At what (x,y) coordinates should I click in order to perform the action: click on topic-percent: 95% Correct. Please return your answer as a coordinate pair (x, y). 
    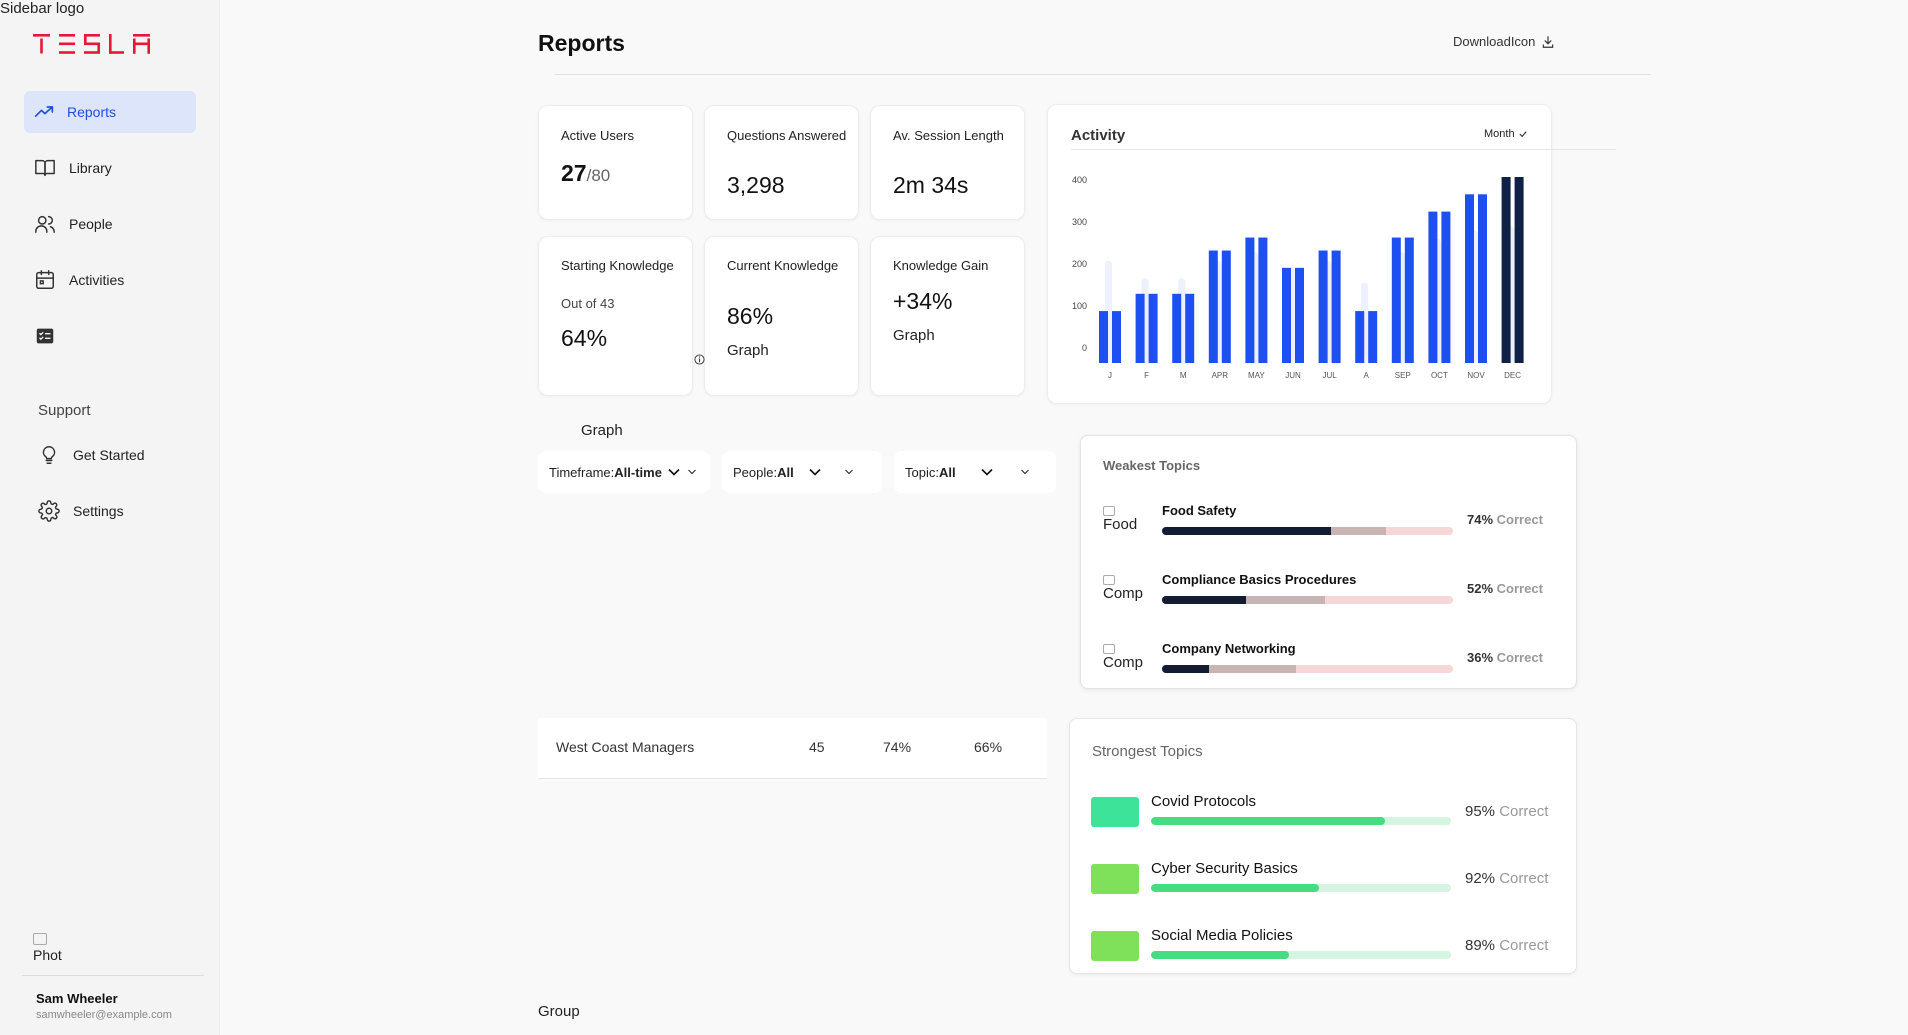
    Looking at the image, I should click on (1507, 811).